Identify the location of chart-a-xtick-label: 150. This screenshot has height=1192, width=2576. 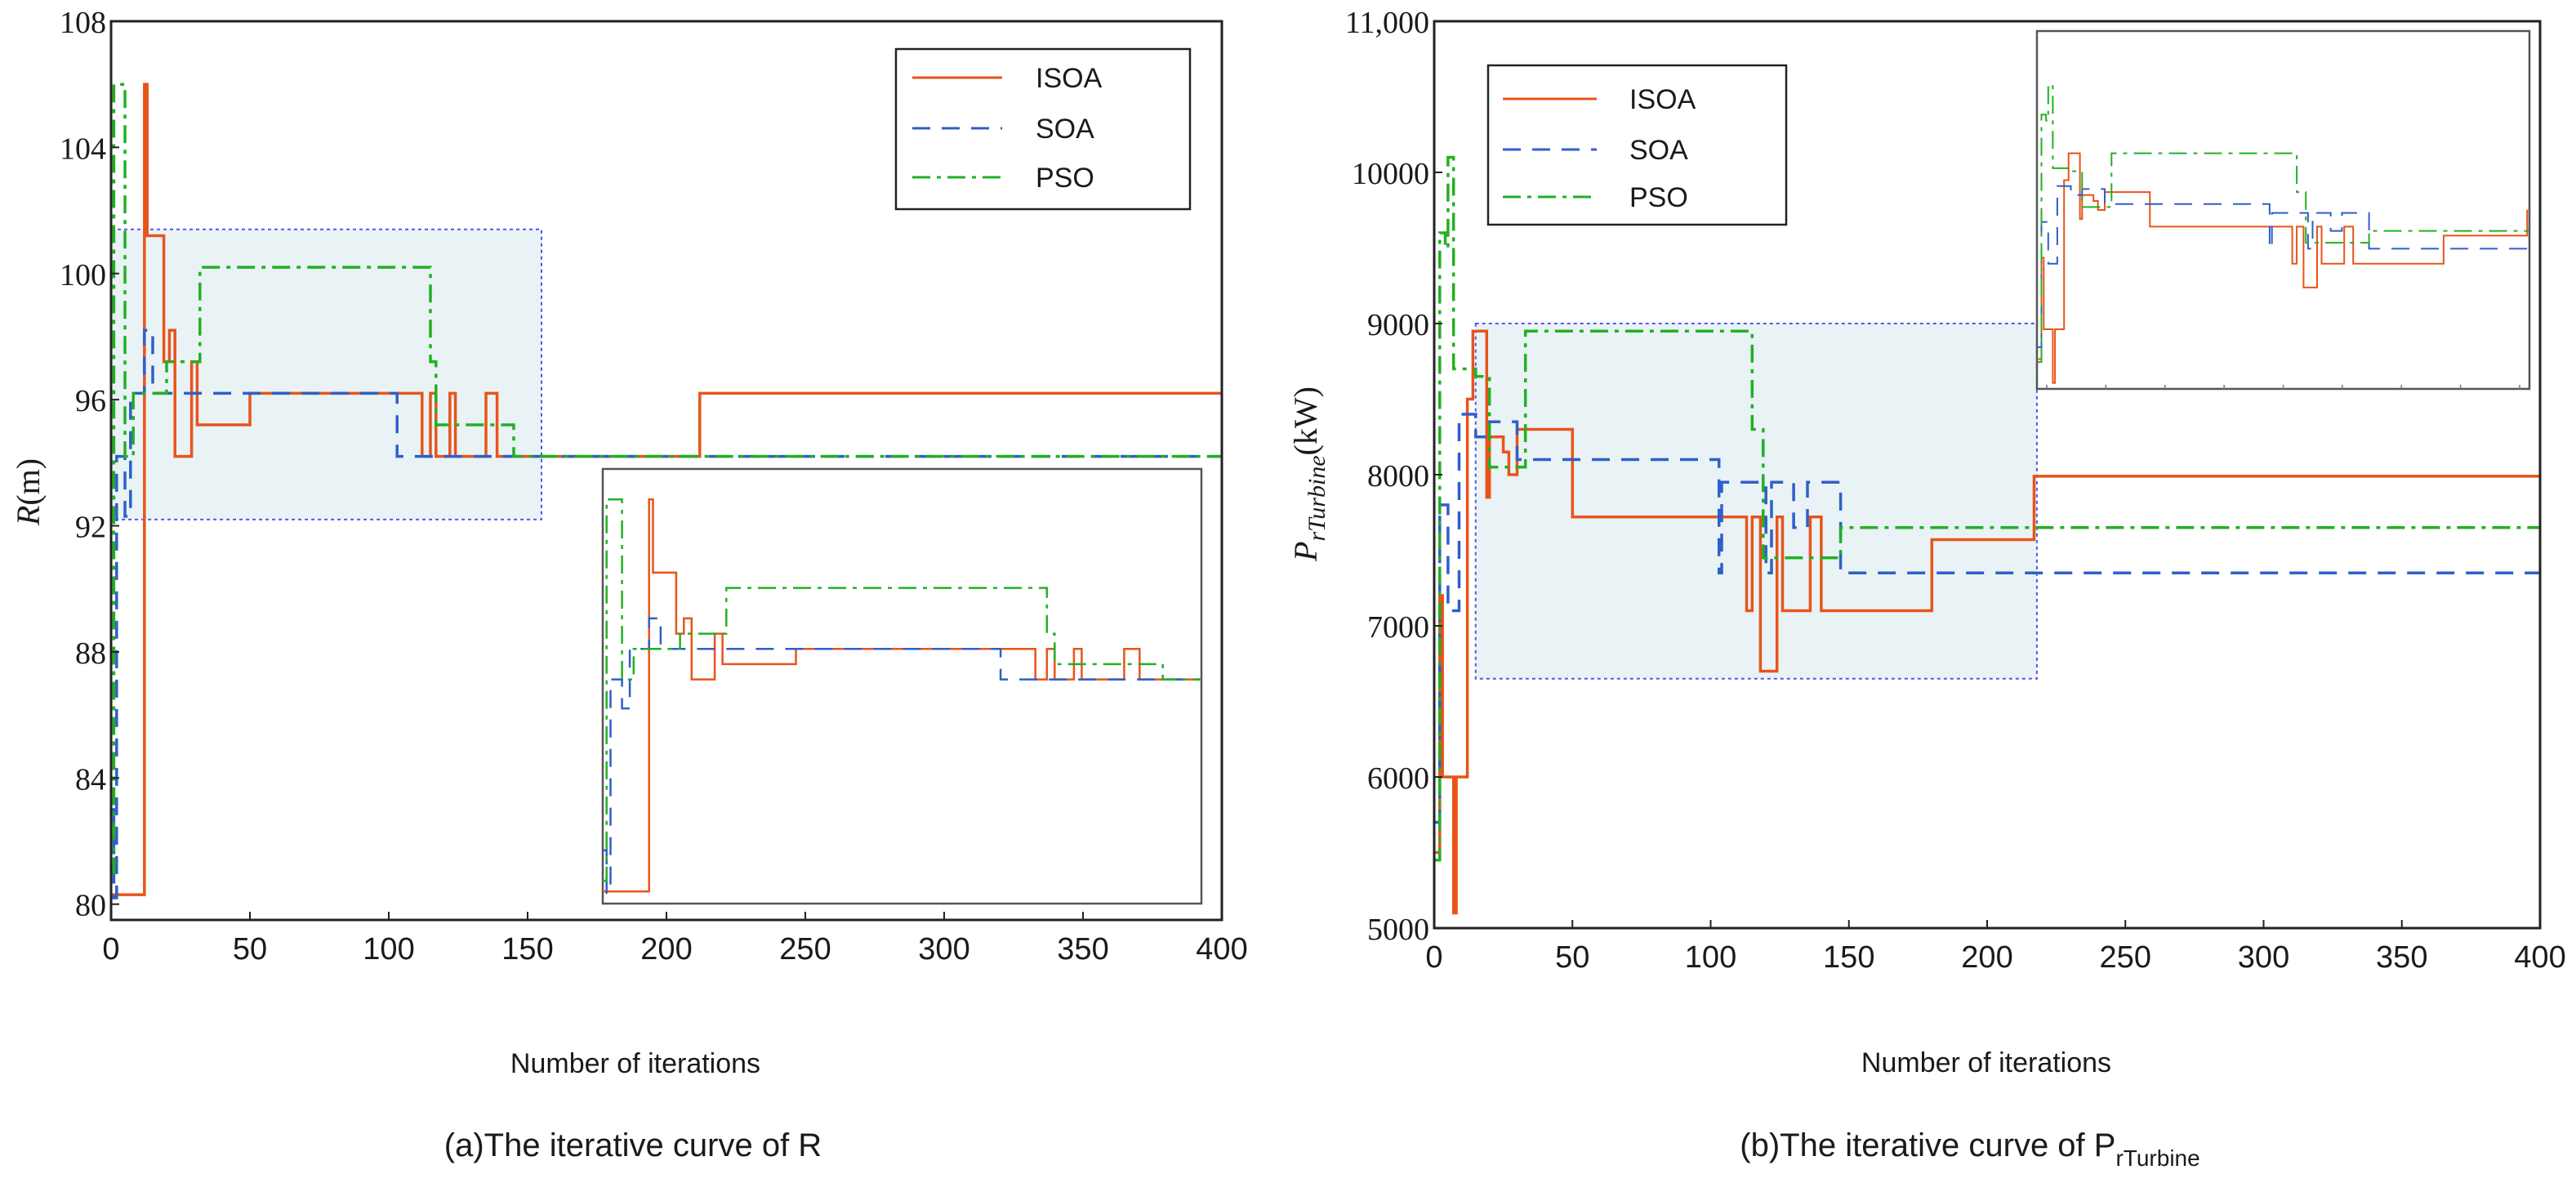
(527, 949).